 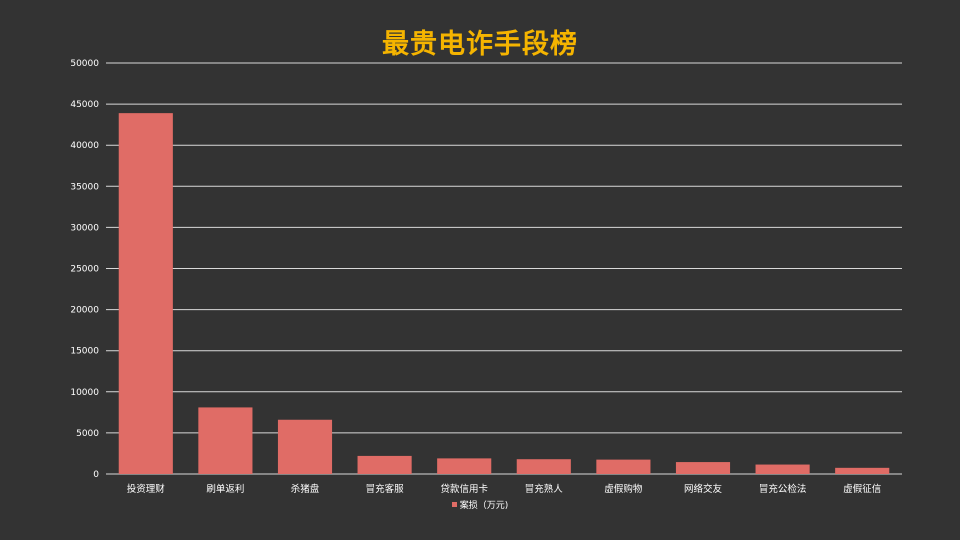 What do you see at coordinates (84, 105) in the screenshot?
I see `y-tick-label: 45000` at bounding box center [84, 105].